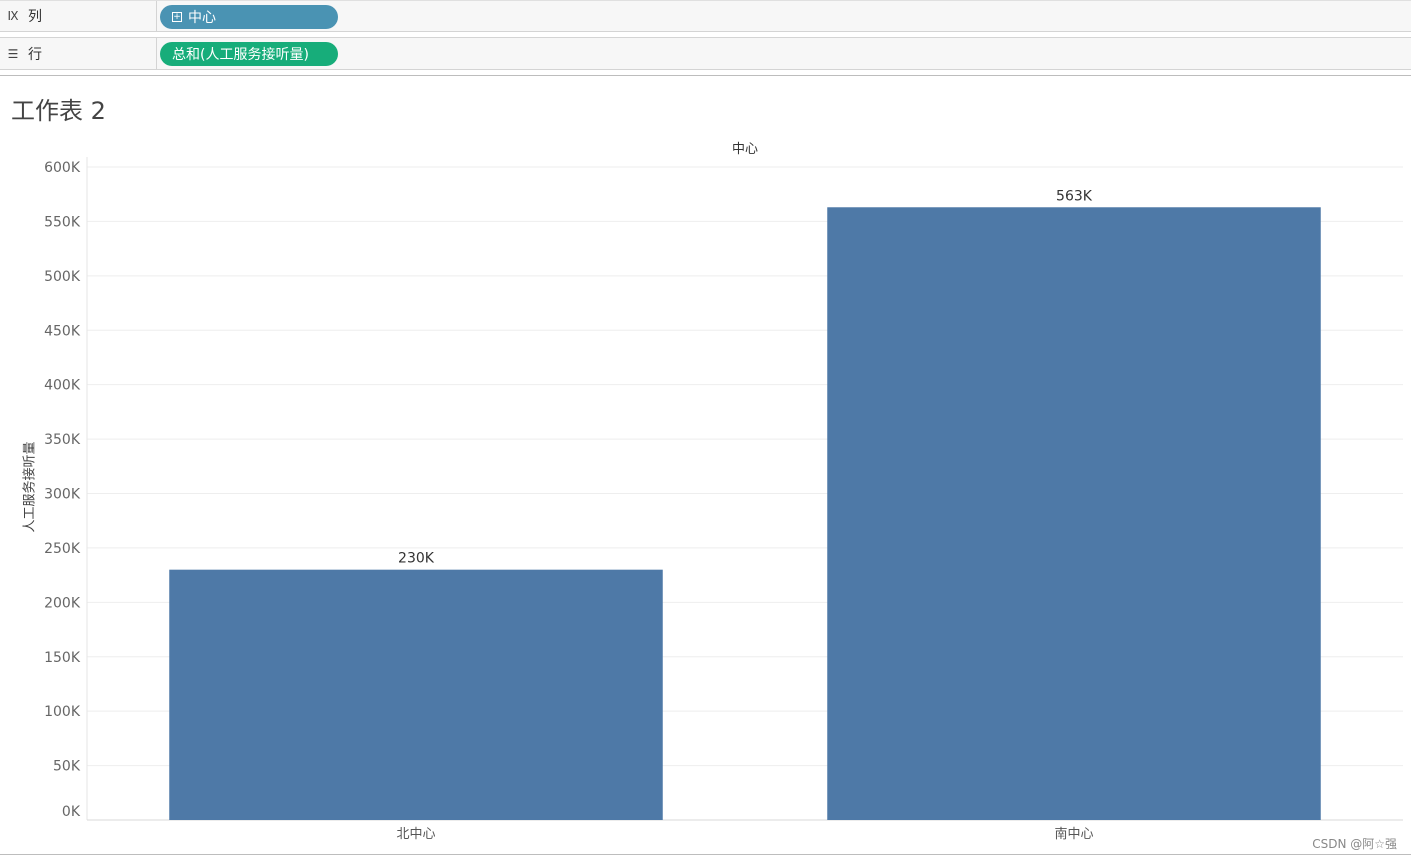  Describe the element at coordinates (62, 277) in the screenshot. I see `y-tick-label: 500K` at that location.